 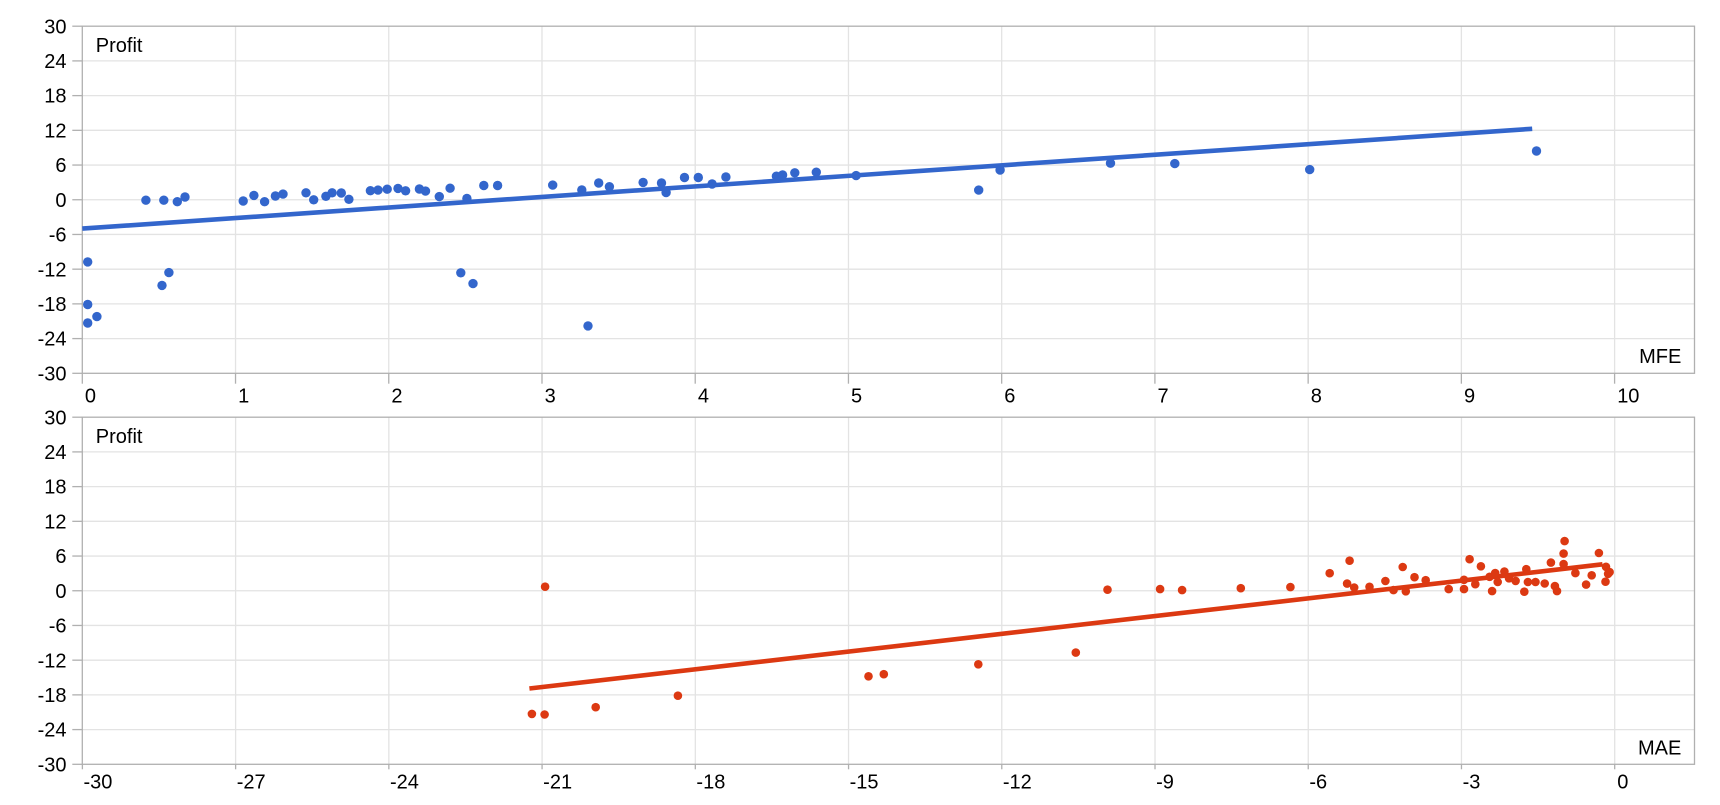 What do you see at coordinates (1660, 357) in the screenshot?
I see `svg-text: MFE` at bounding box center [1660, 357].